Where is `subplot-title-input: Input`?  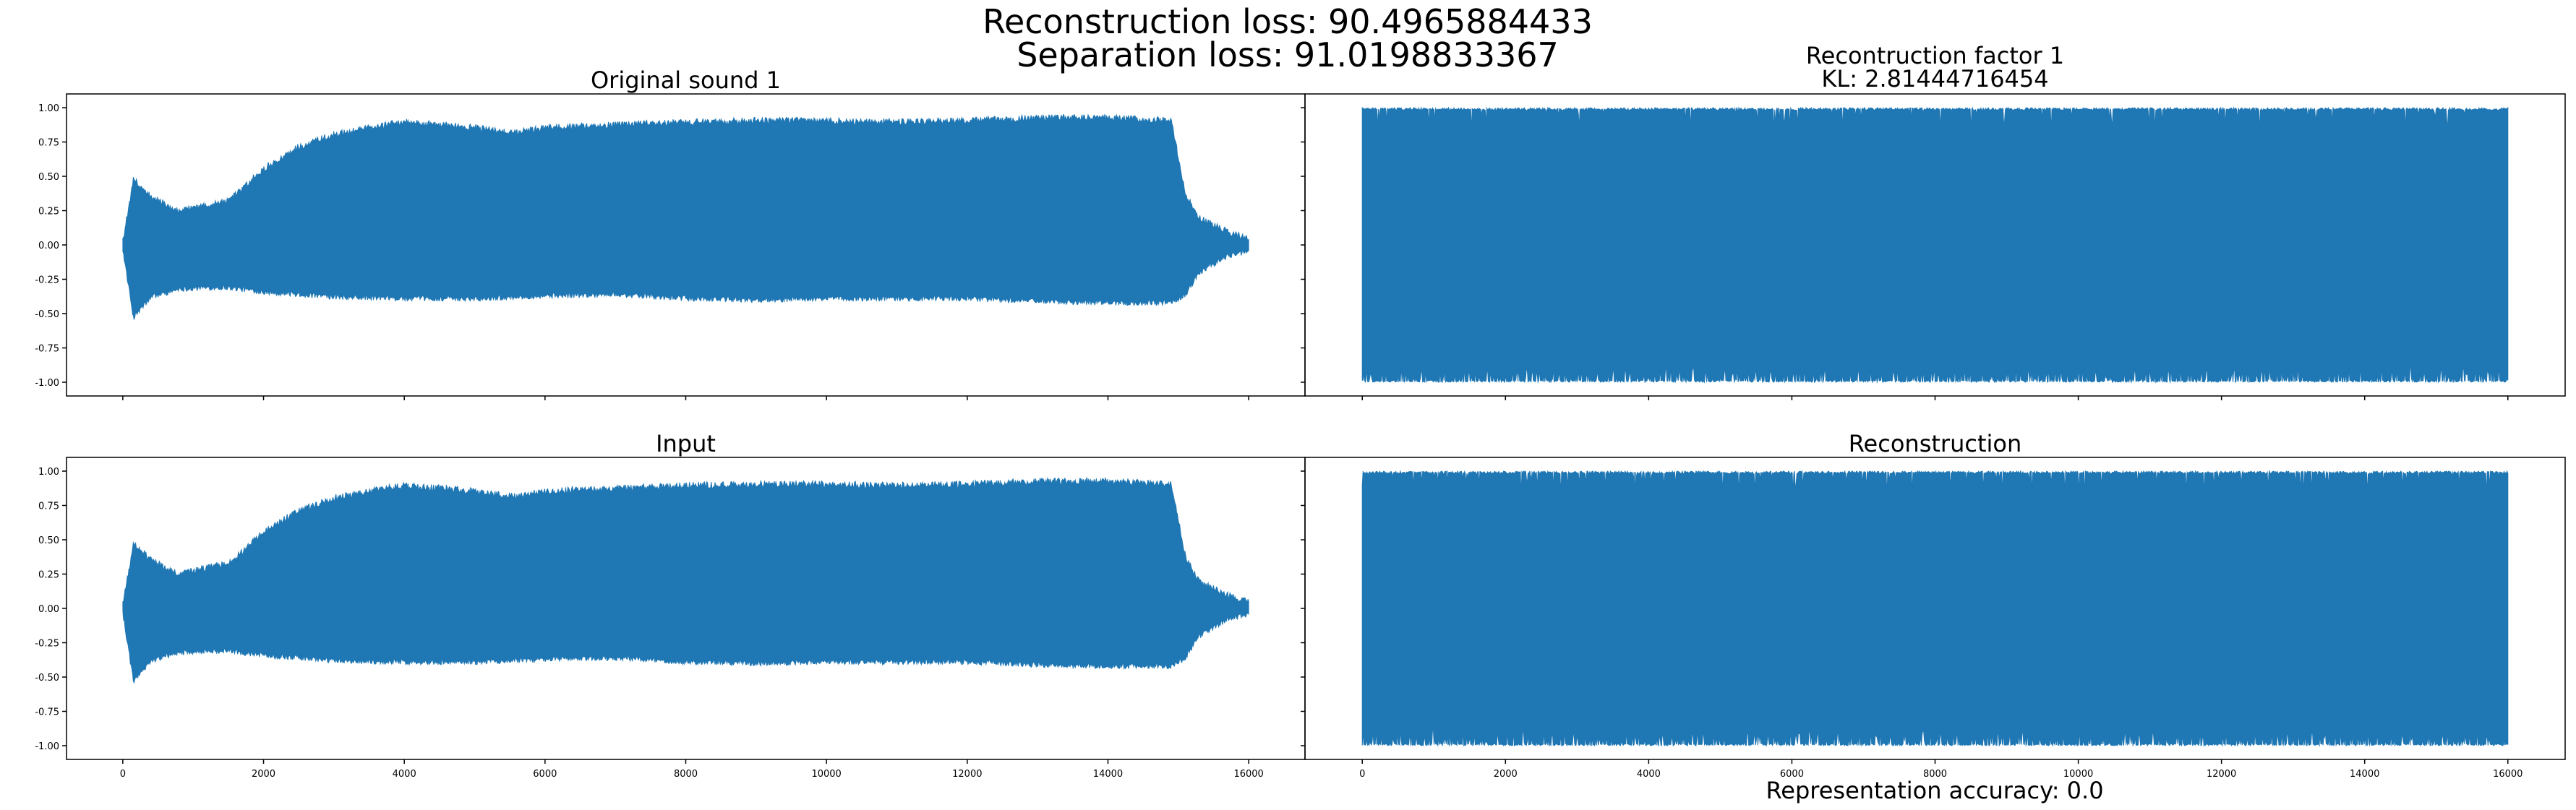
subplot-title-input: Input is located at coordinates (686, 443).